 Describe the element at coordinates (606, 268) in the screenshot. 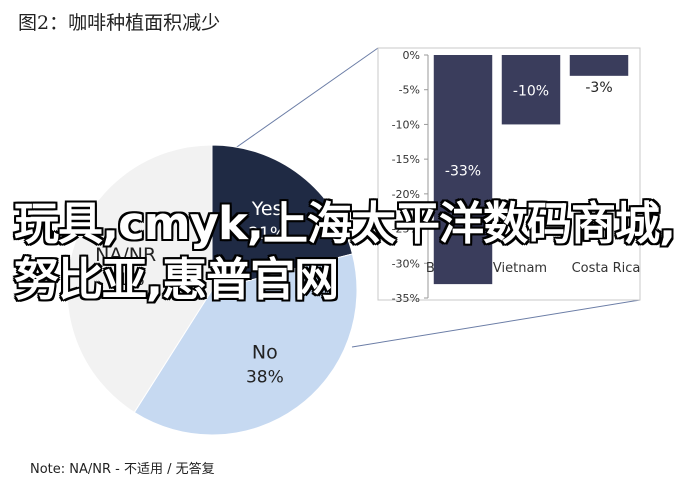

I see `x-category-label: Costa Rica` at that location.